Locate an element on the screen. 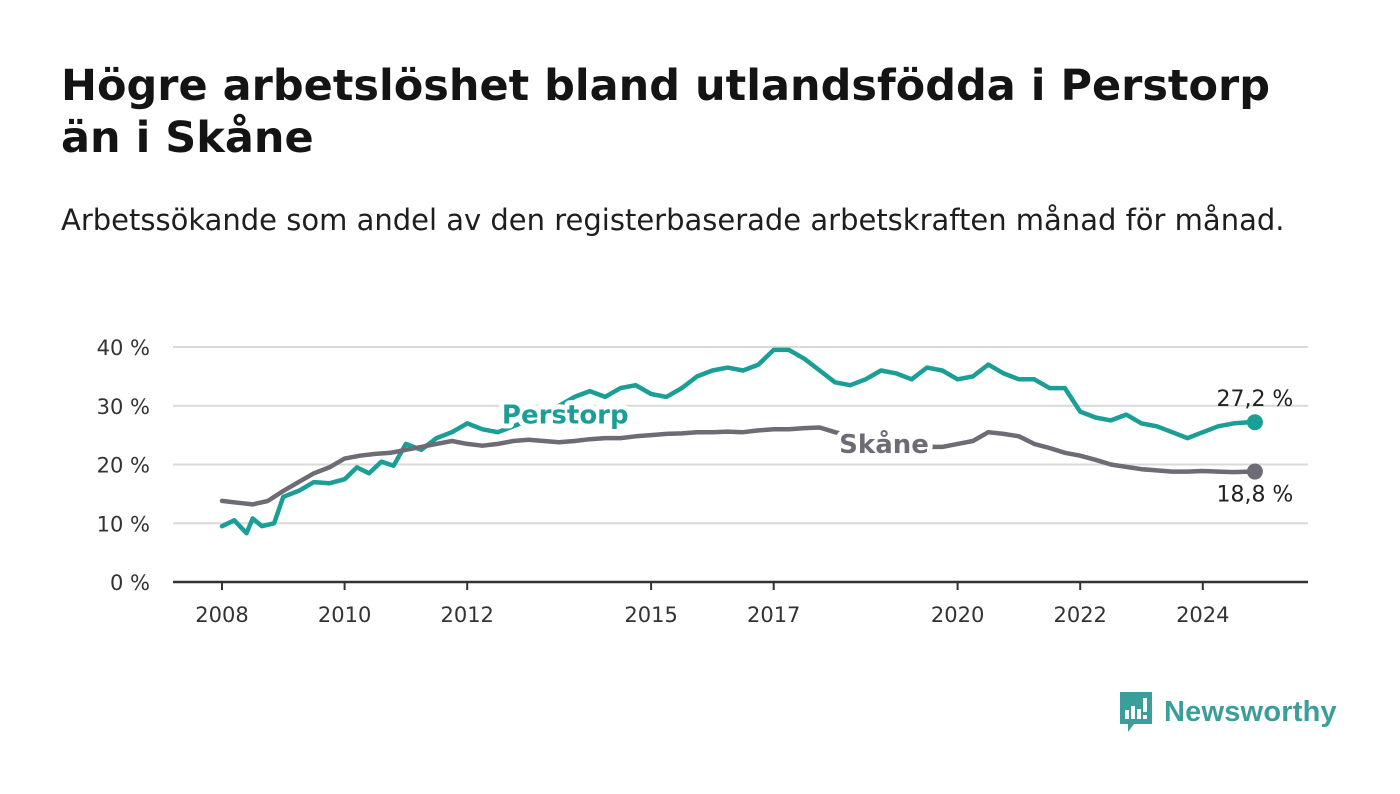  y-tick-label: 40 % is located at coordinates (123, 348).